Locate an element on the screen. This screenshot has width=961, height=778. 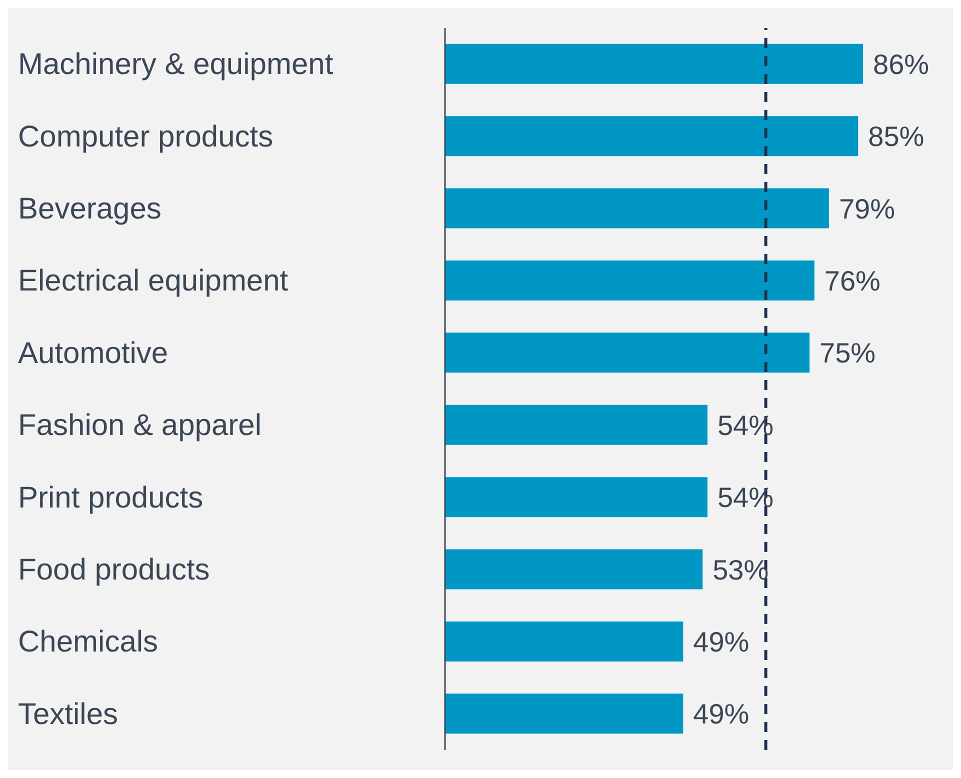
y-tick-label: Food products is located at coordinates (114, 570).